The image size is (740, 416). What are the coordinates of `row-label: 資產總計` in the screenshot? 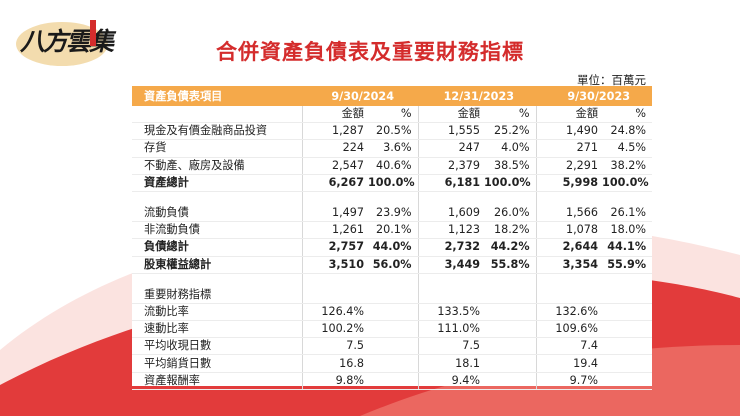 It's located at (217, 183).